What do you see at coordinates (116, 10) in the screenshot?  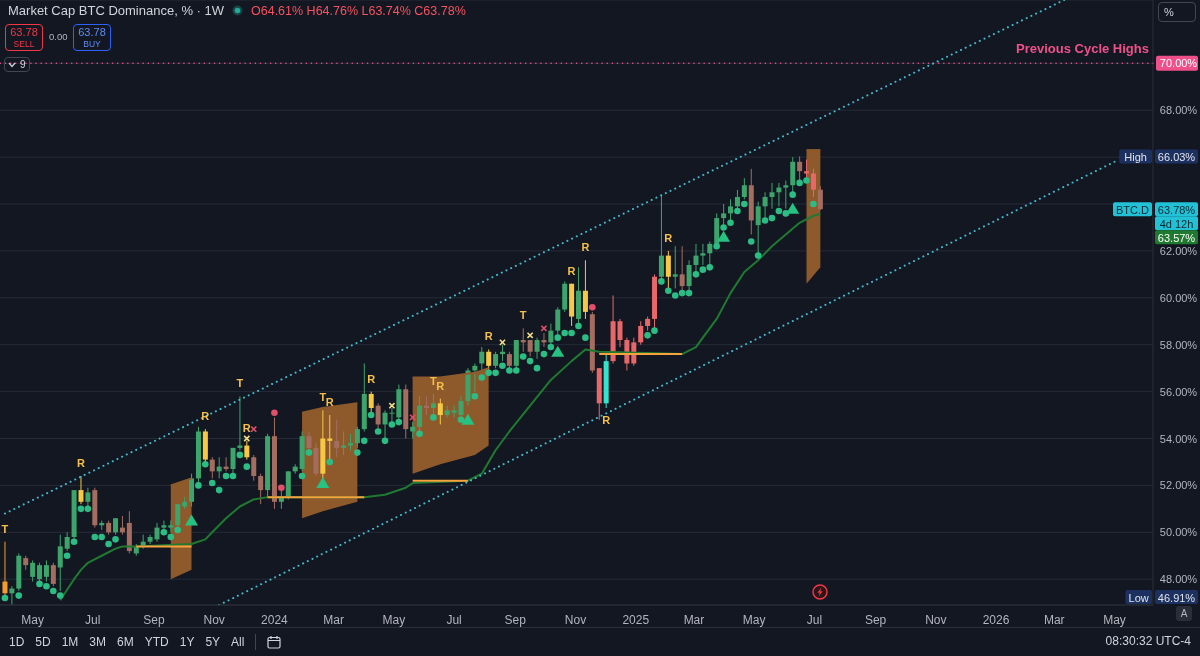 I see `chart-title: Market Cap BTC Dominance, % · 1W` at bounding box center [116, 10].